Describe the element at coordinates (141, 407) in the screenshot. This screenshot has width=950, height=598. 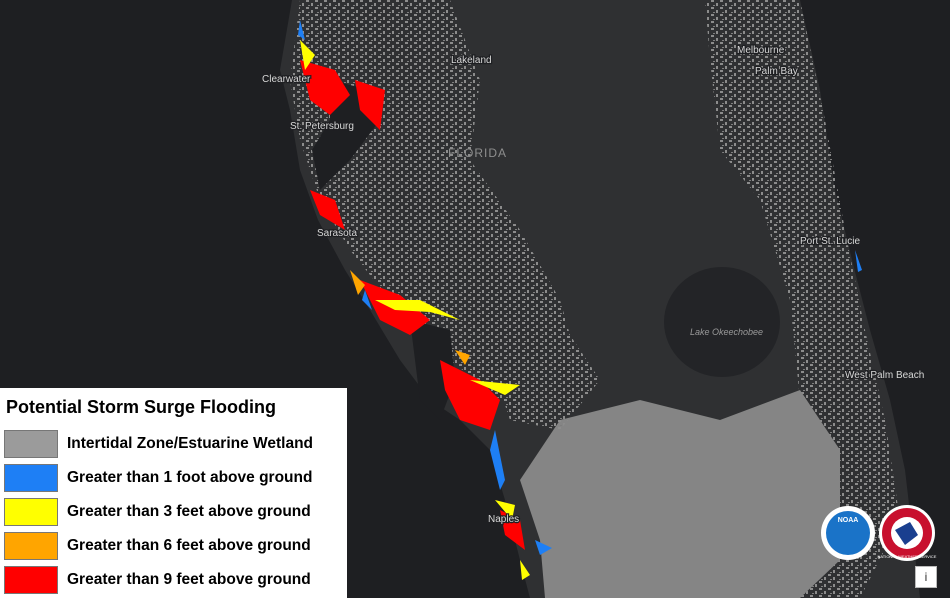
I see `legend-title: Potential Storm Surge Flooding` at that location.